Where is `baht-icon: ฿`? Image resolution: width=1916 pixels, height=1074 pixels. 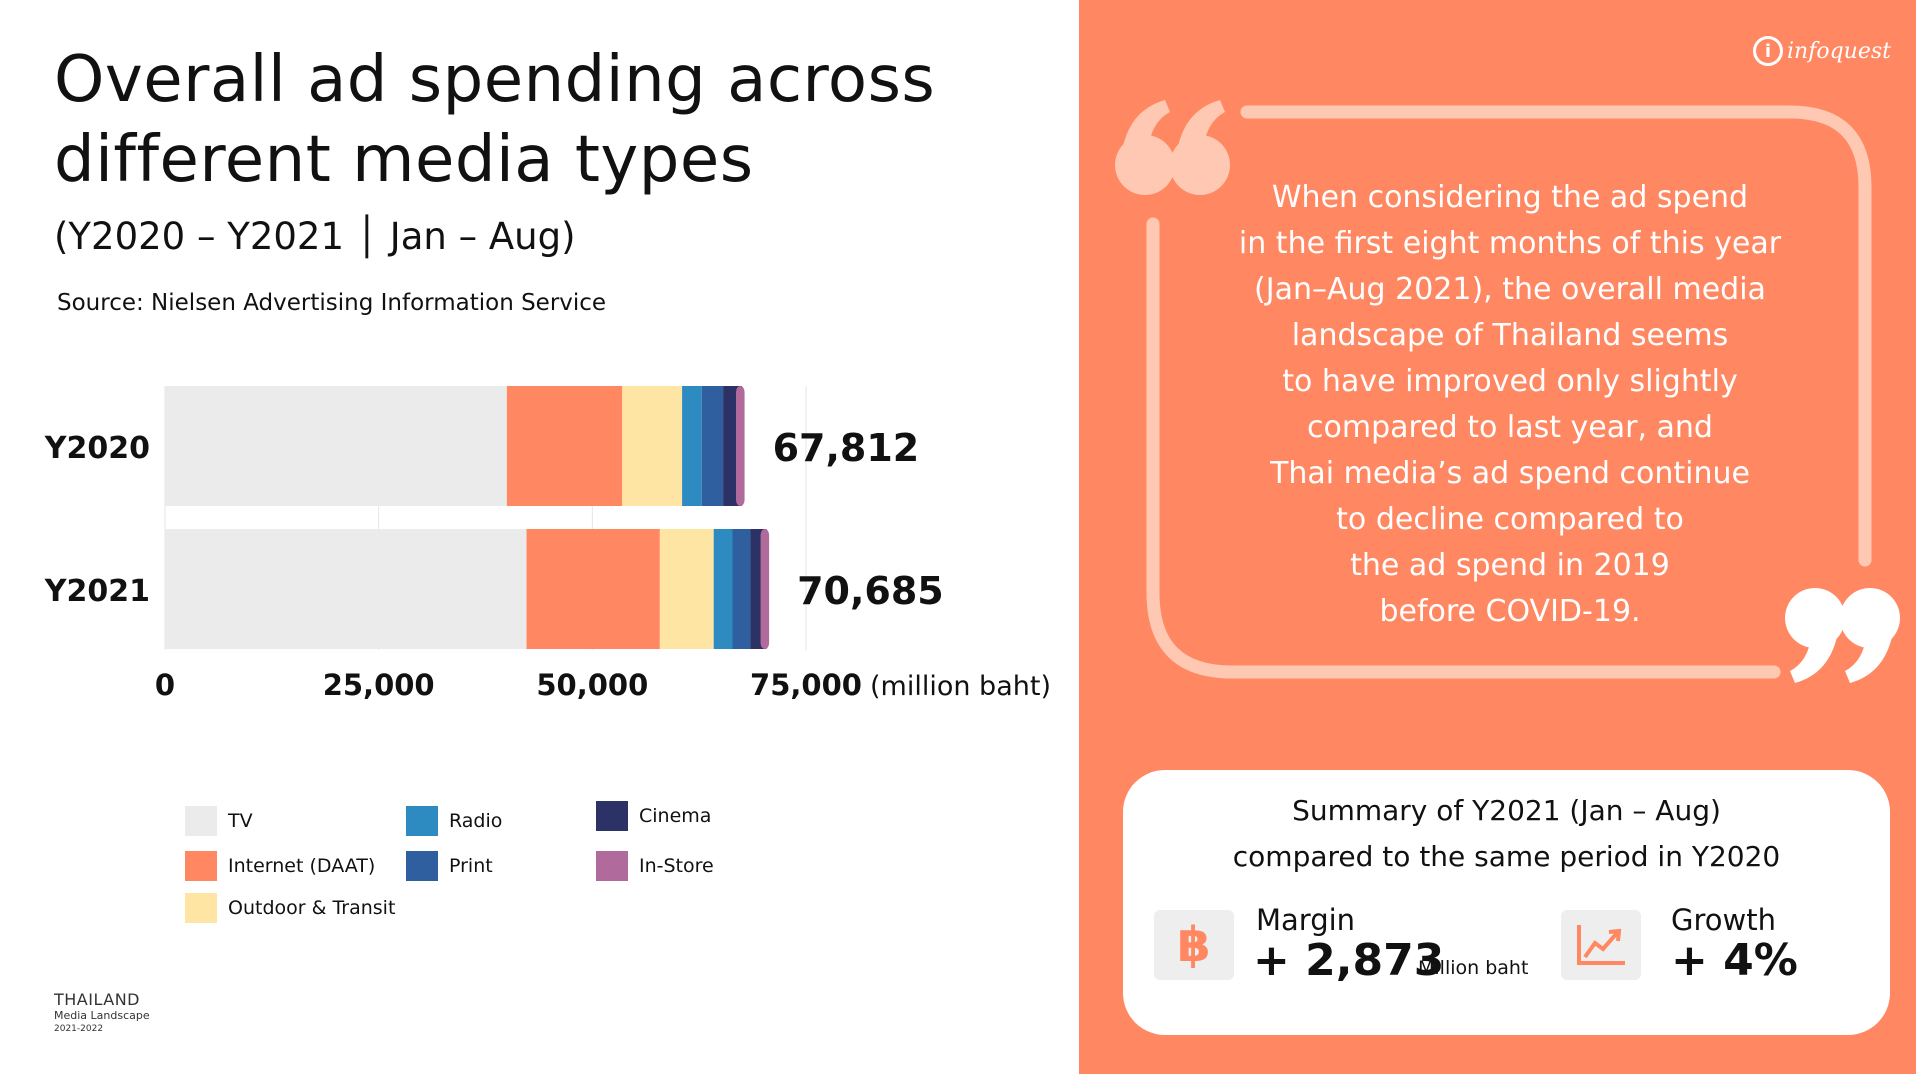 baht-icon: ฿ is located at coordinates (1194, 945).